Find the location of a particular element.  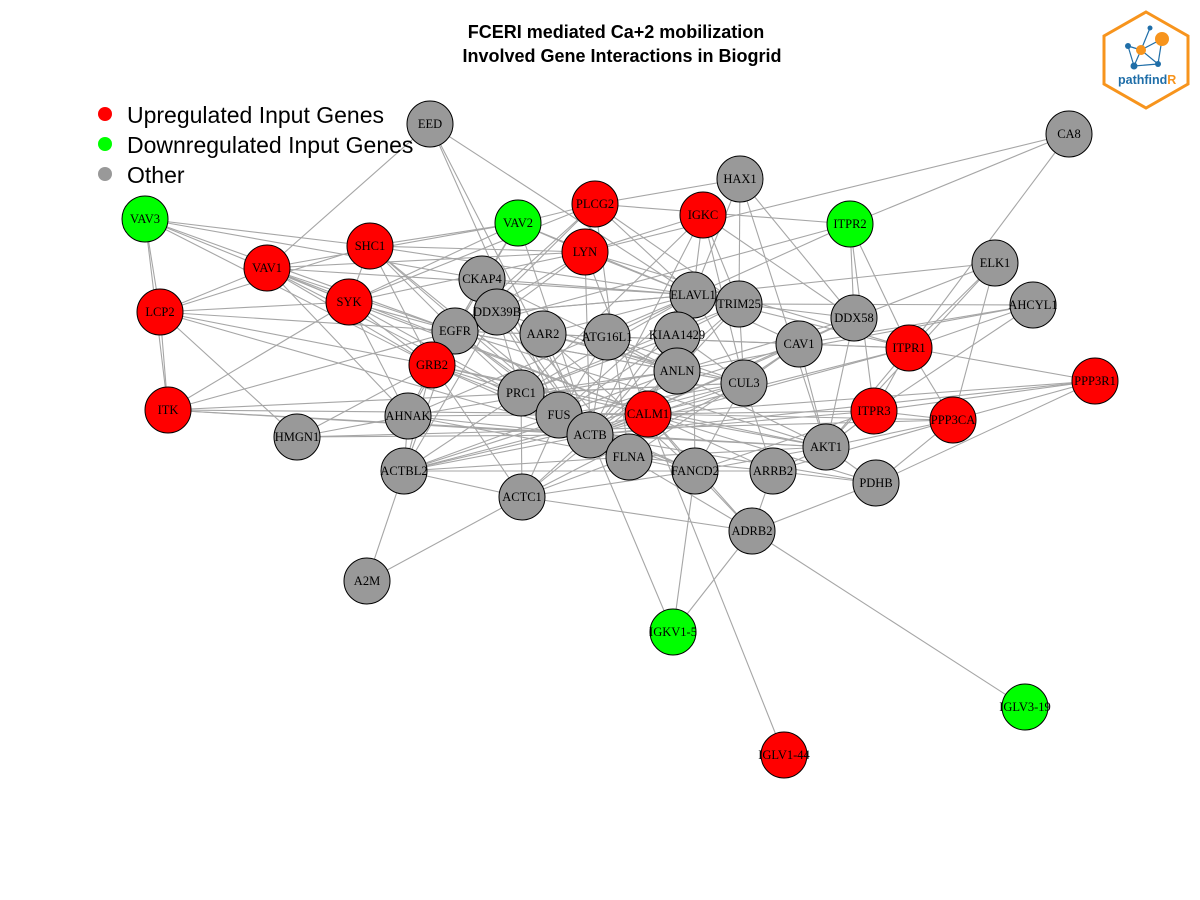

gene-node-pdhb: PDHB is located at coordinates (876, 483).